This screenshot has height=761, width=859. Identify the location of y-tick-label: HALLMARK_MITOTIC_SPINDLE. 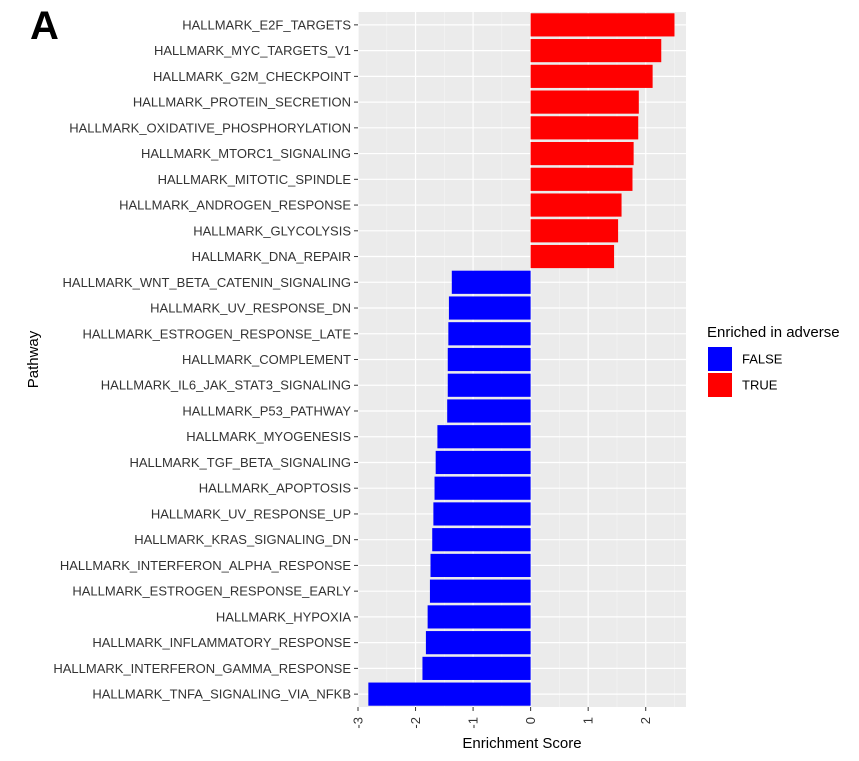
(255, 179).